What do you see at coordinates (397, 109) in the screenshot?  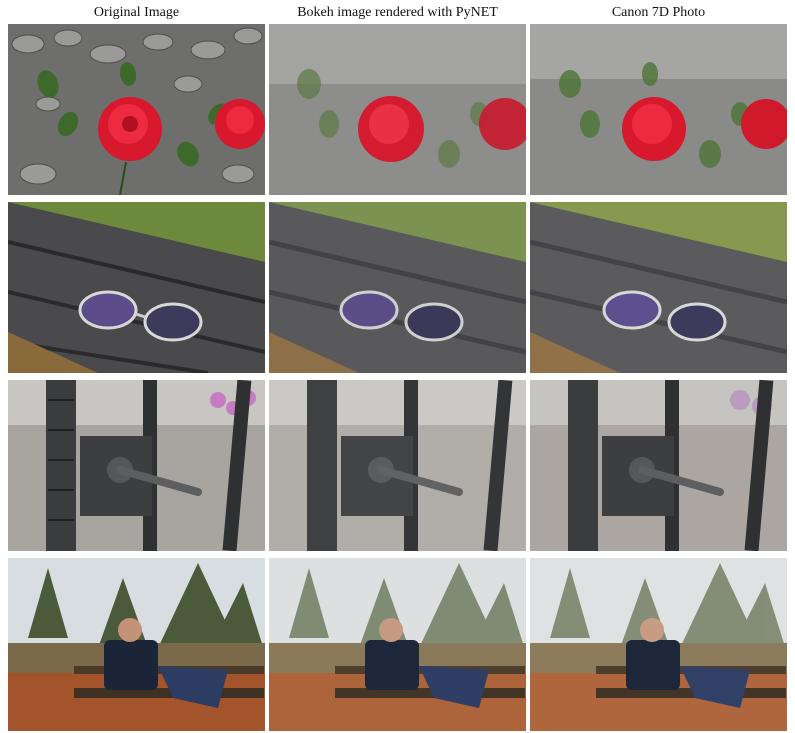 I see `image-roses-pynet` at bounding box center [397, 109].